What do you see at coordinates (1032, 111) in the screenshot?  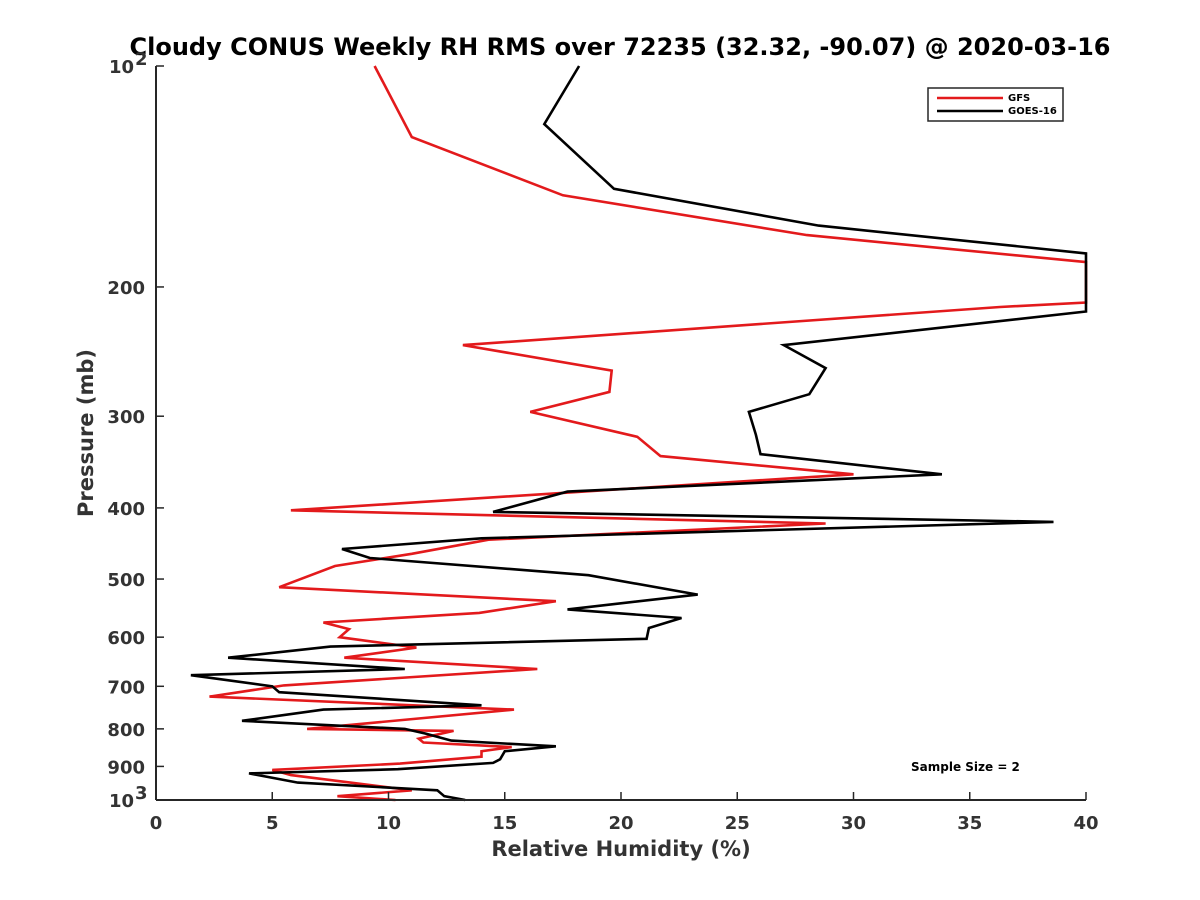 I see `legend-label-goes16: GOES-16` at bounding box center [1032, 111].